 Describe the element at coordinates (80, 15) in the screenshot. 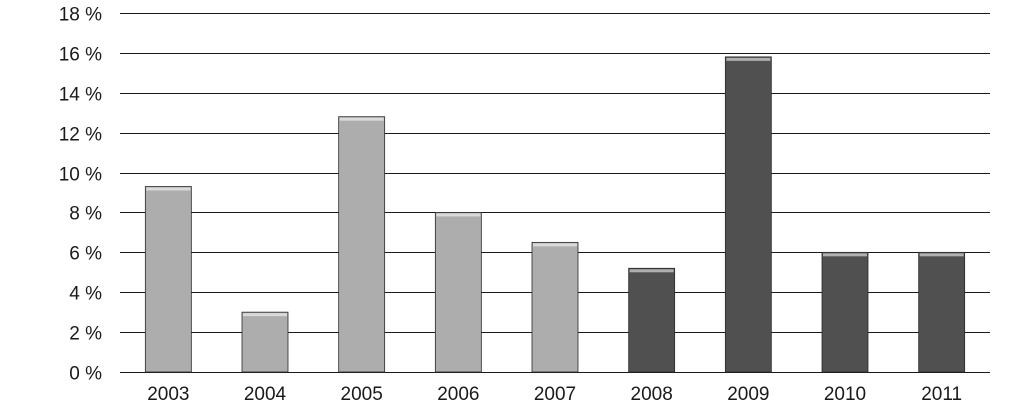

I see `y-tick-label: 18 %` at that location.